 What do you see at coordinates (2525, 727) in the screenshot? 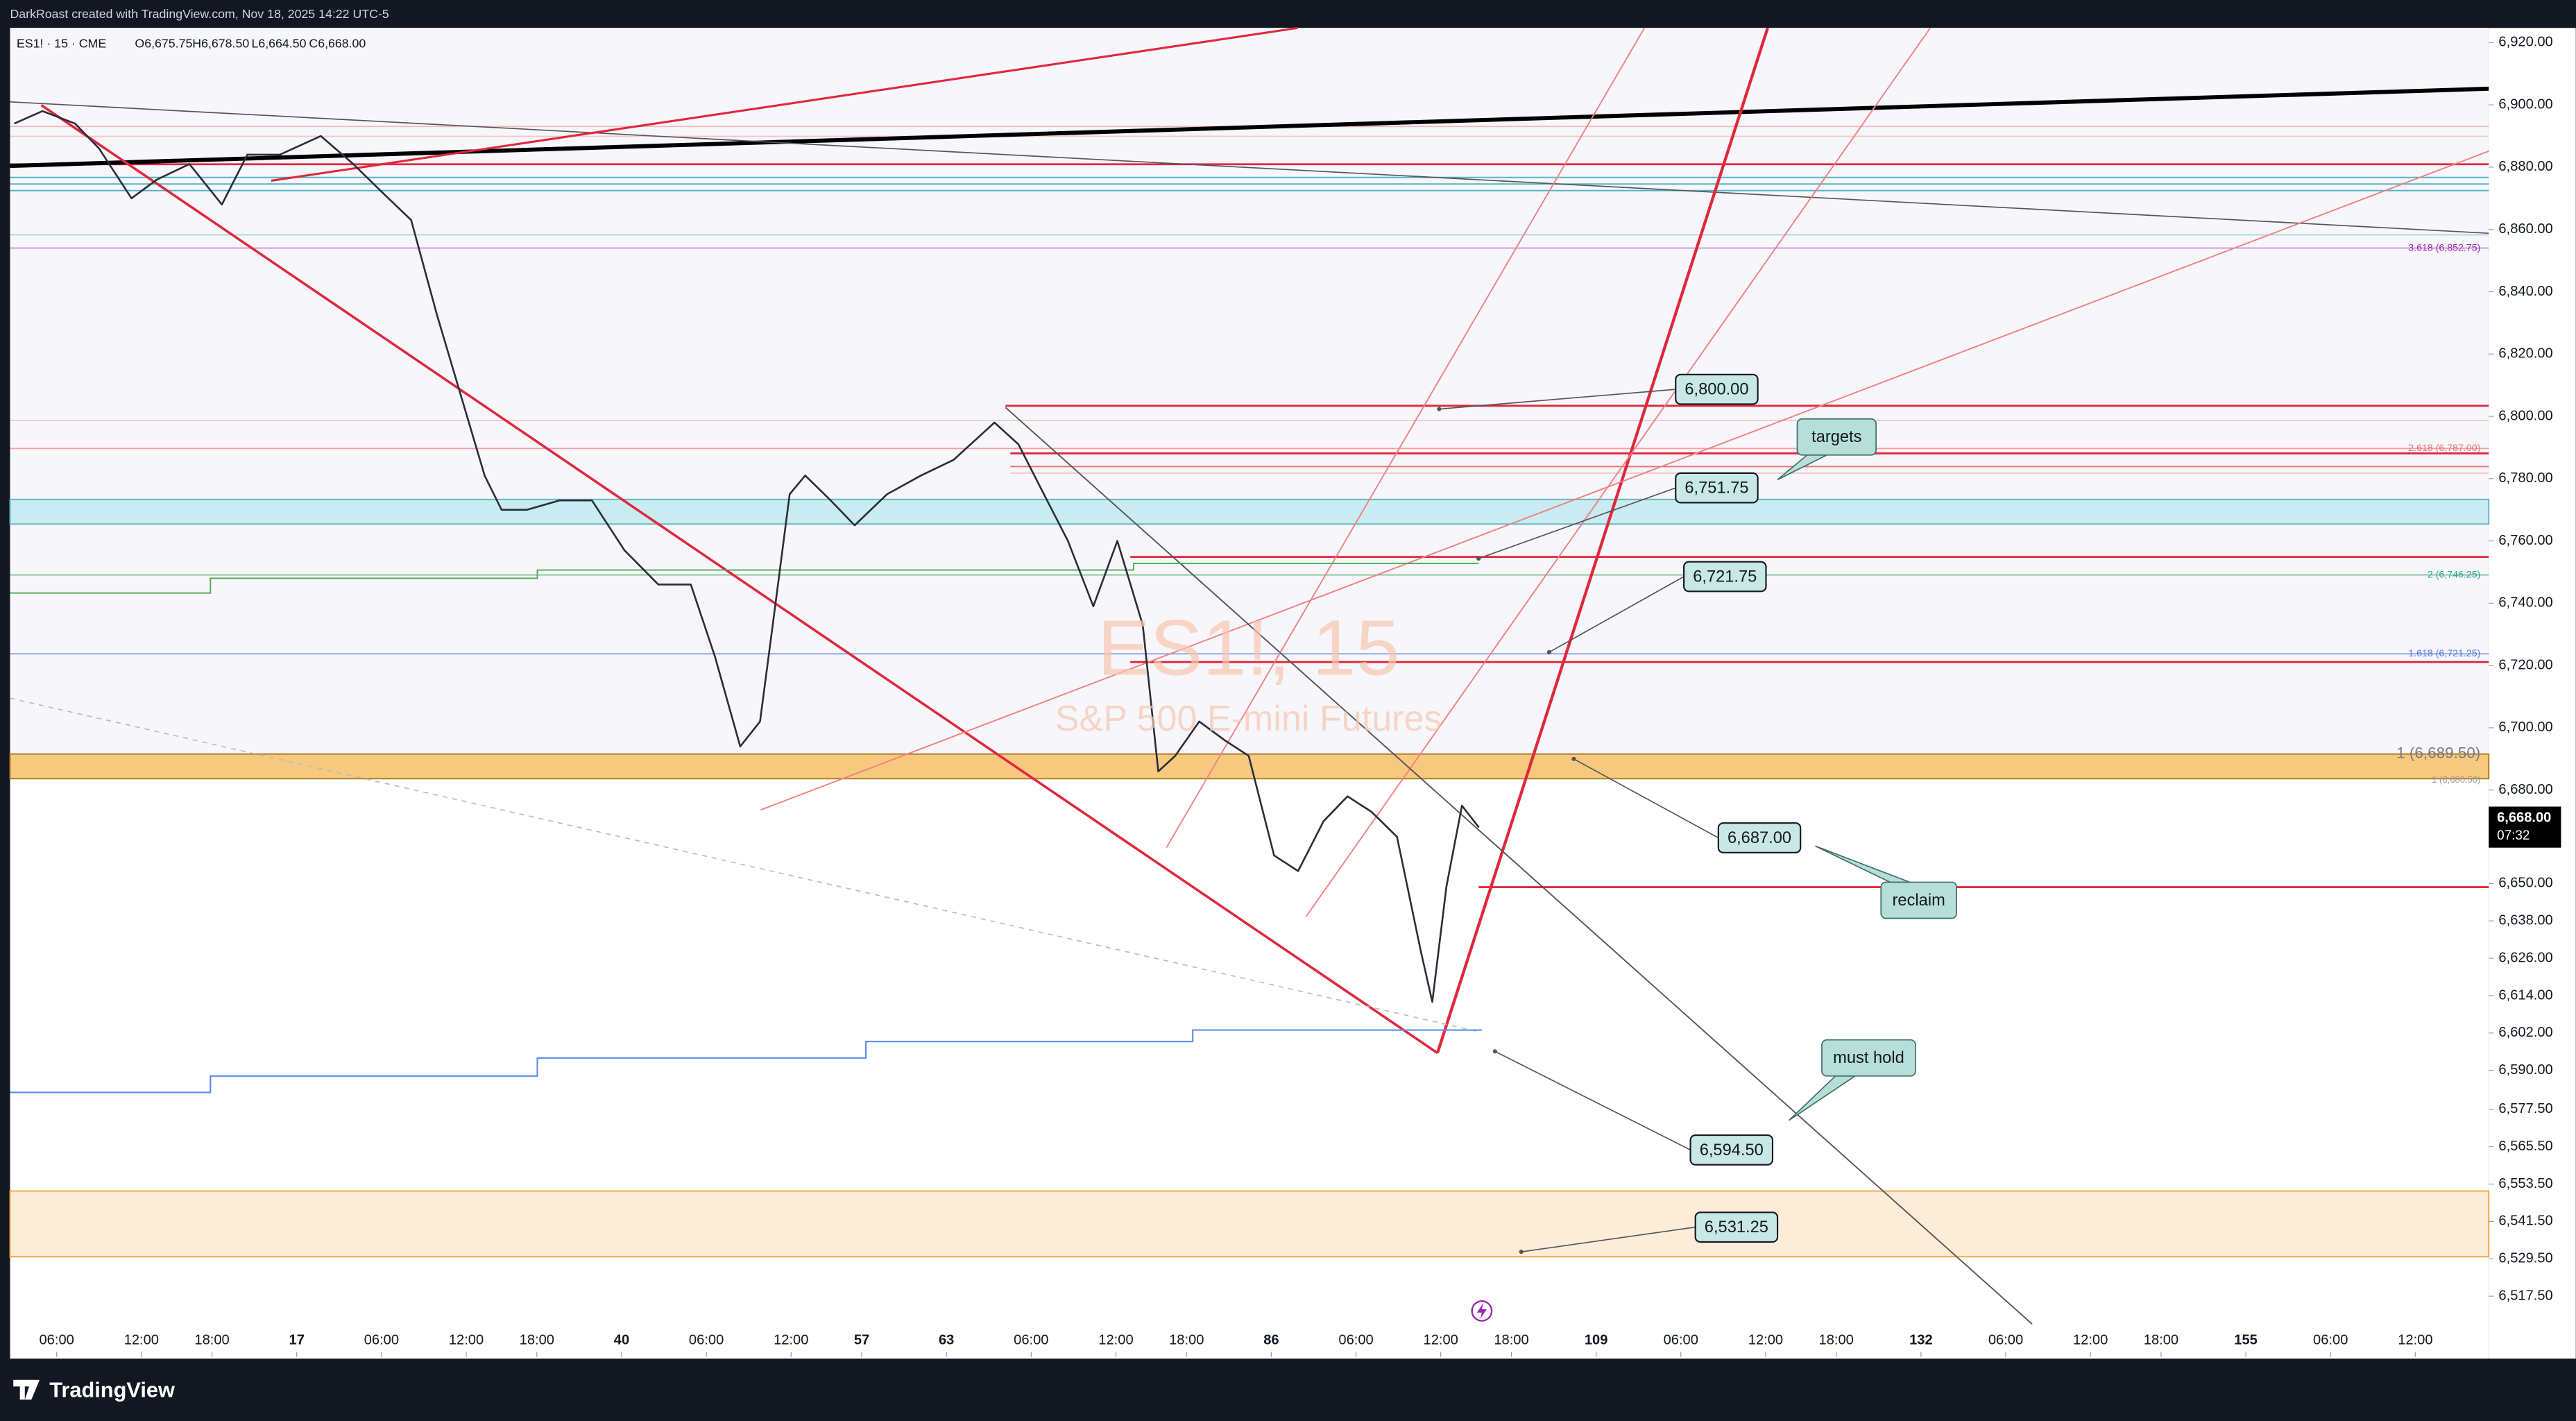
I see `y-tick-label: 6,700.00` at bounding box center [2525, 727].